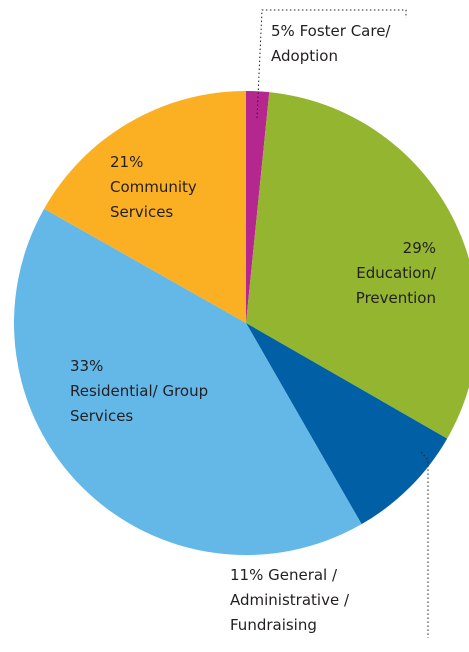 This screenshot has width=469, height=652. I want to click on slice-label-residential: 33% Residential/ Group Services, so click(139, 391).